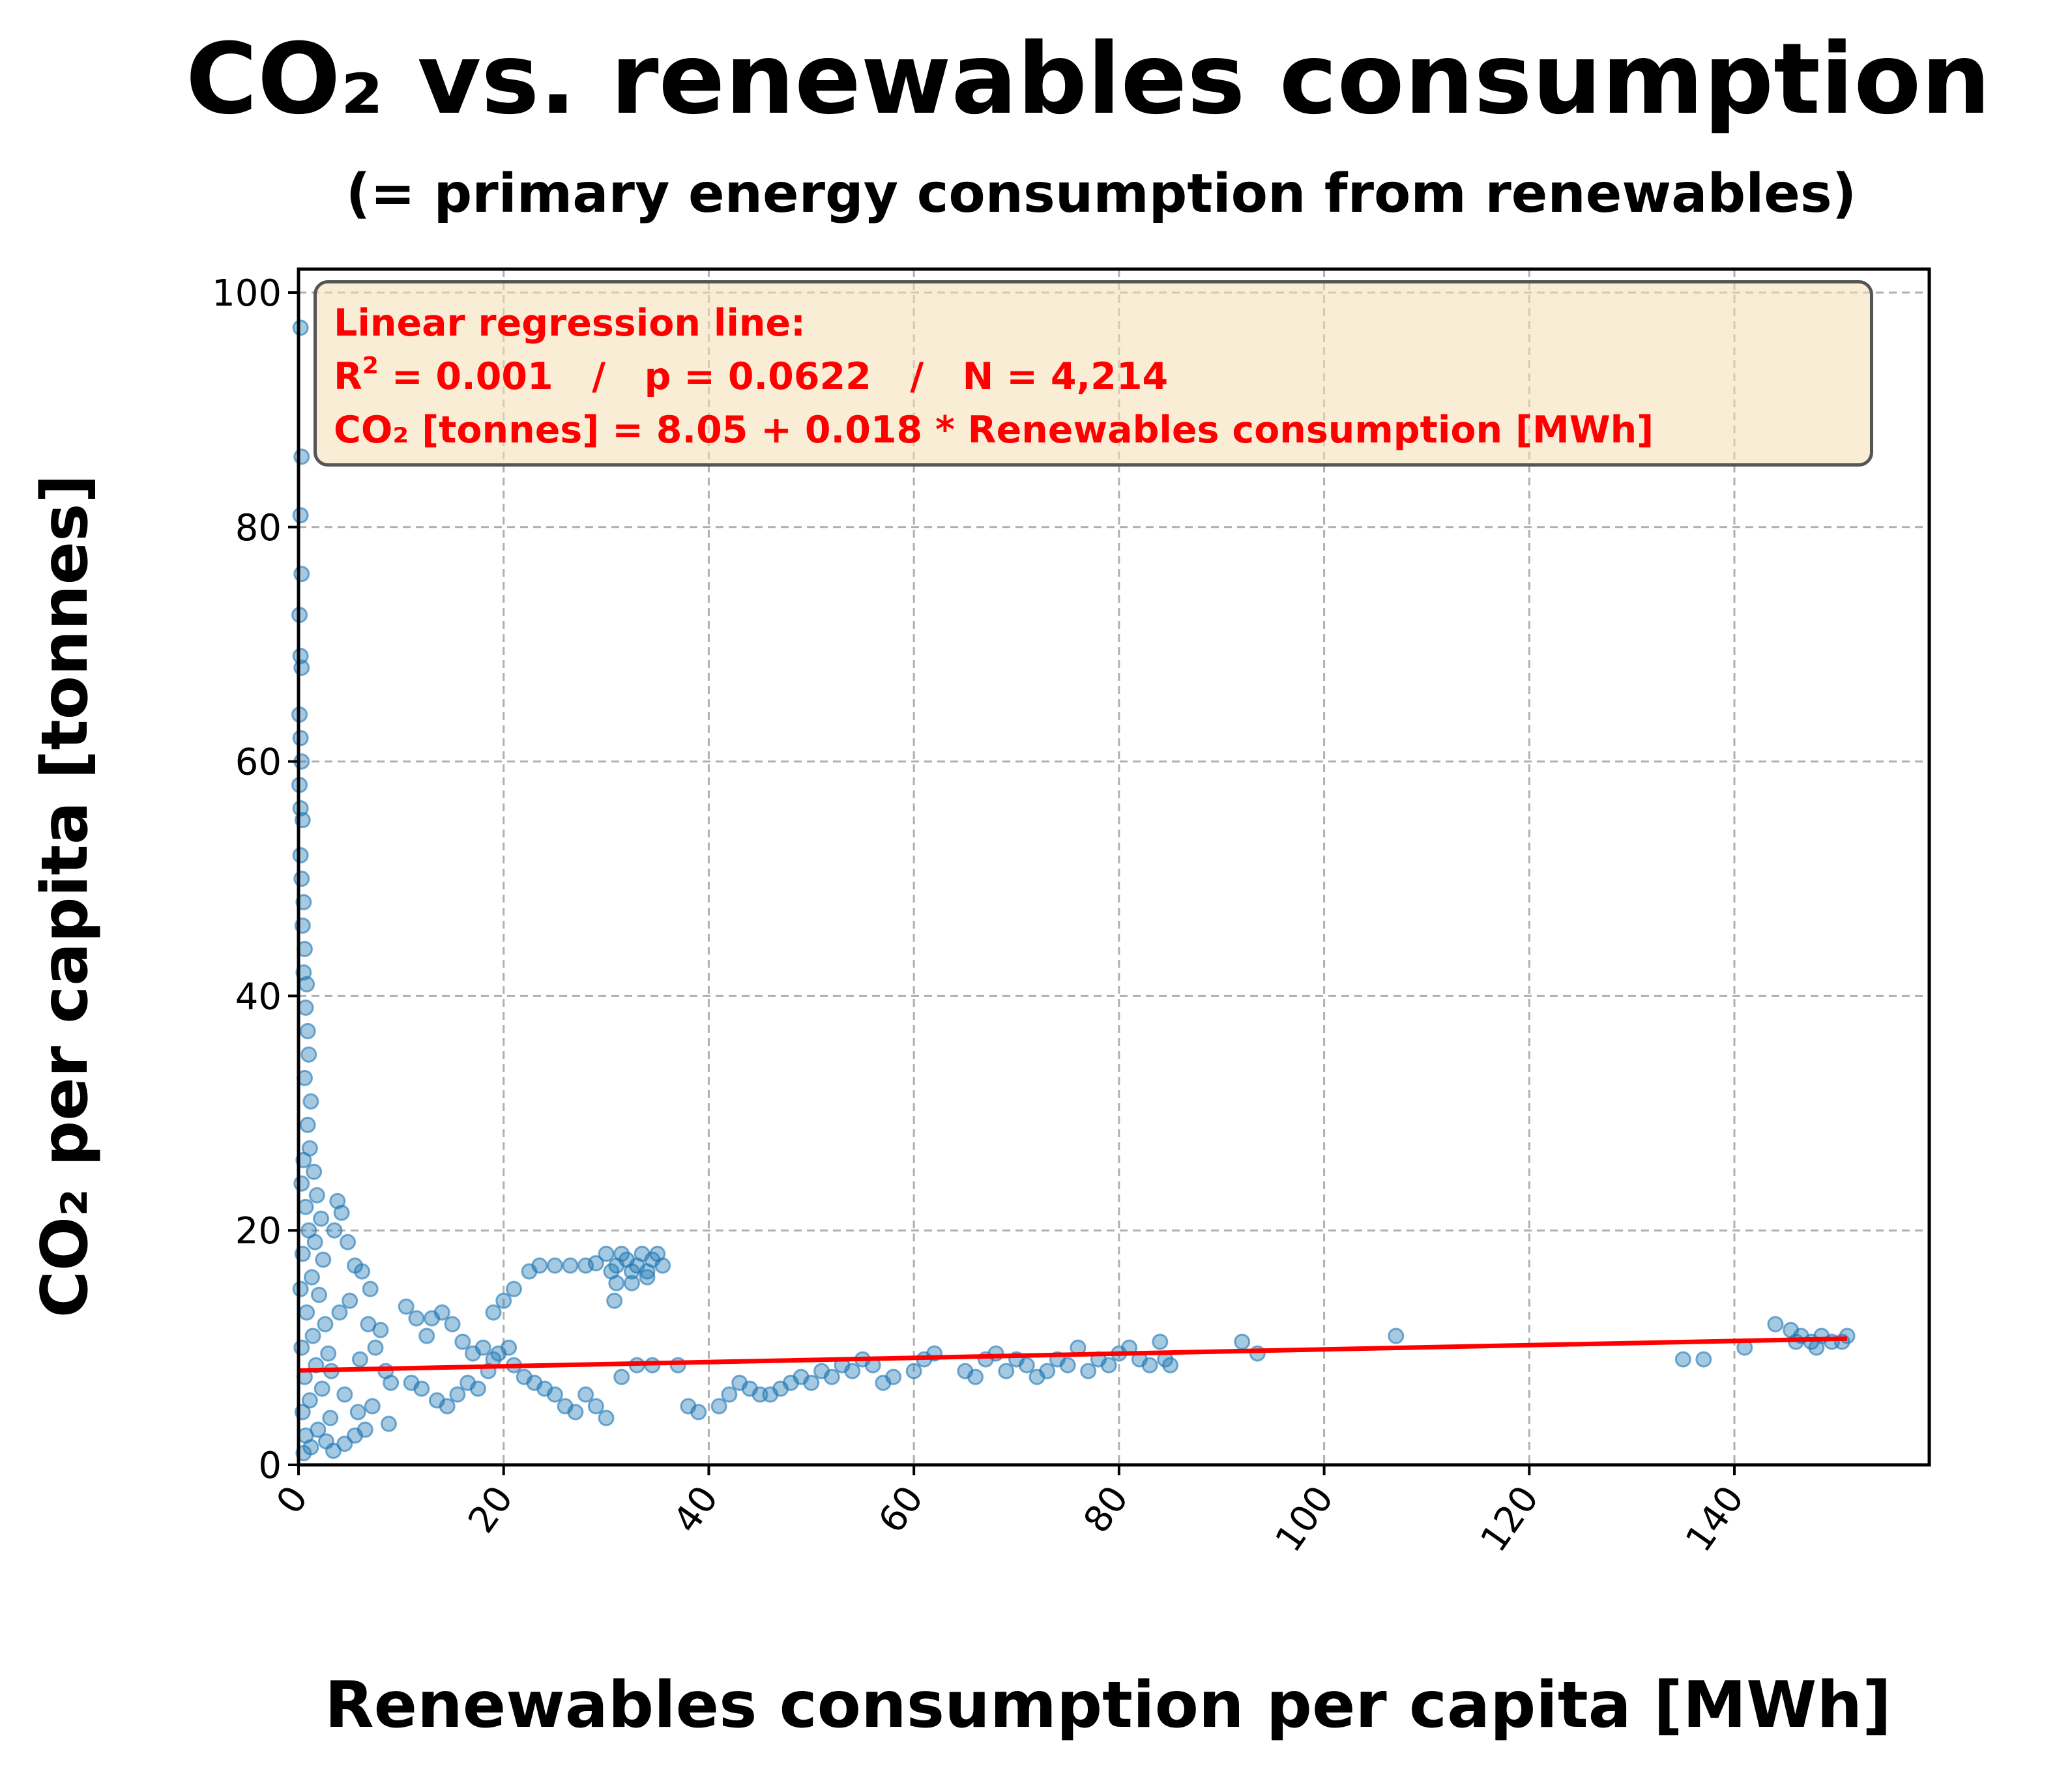  What do you see at coordinates (348, 376) in the screenshot?
I see `r2-label: R` at bounding box center [348, 376].